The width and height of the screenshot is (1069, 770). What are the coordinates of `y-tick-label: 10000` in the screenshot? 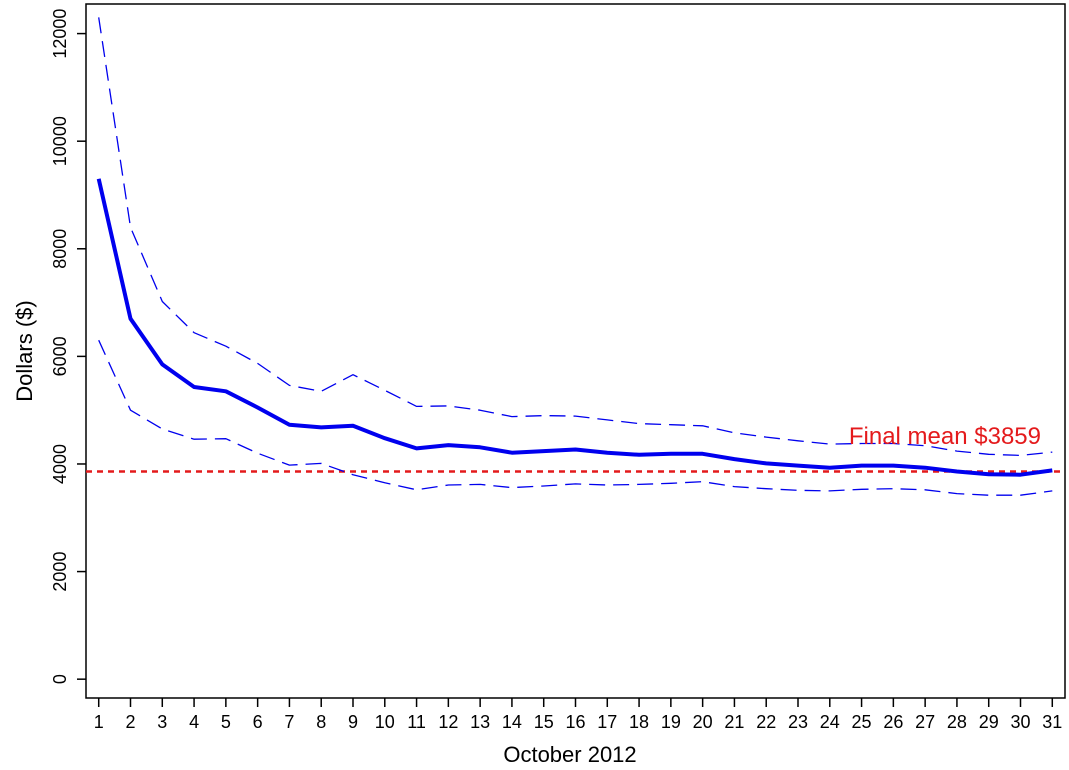 It's located at (60, 141).